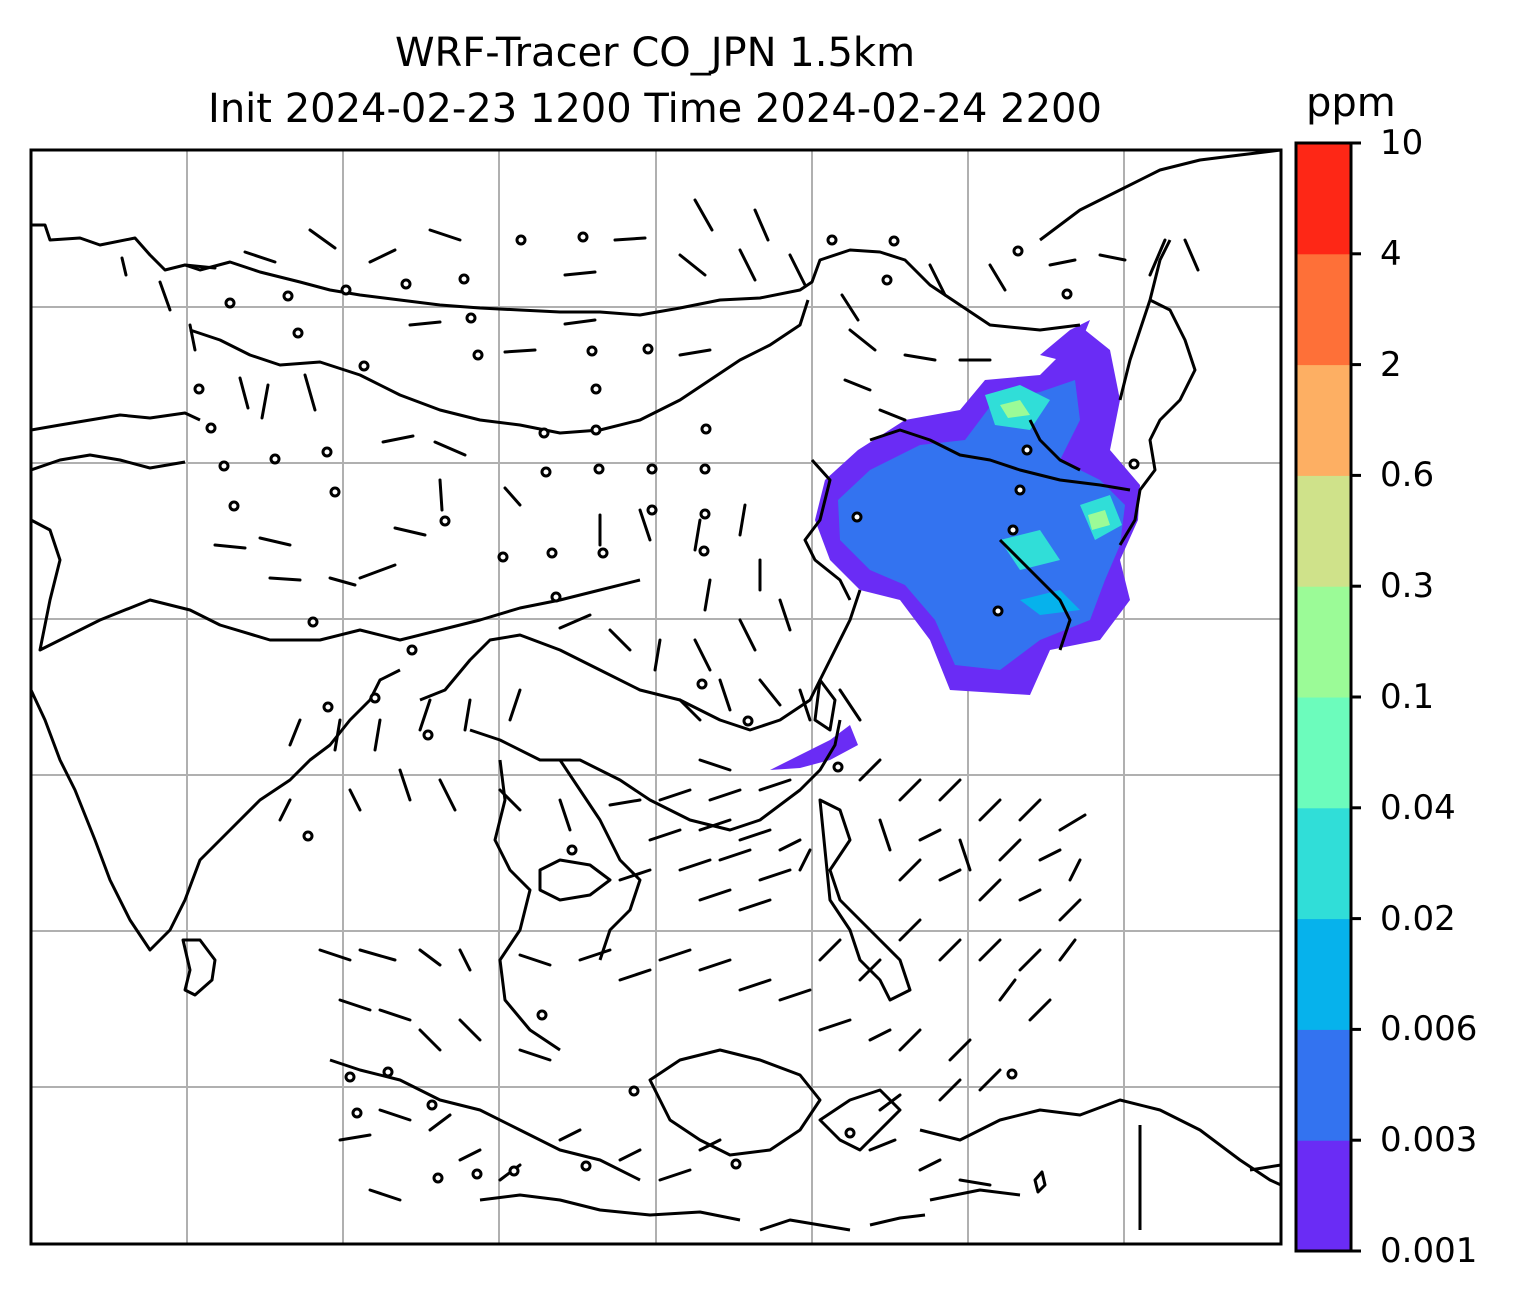 The width and height of the screenshot is (1528, 1306). What do you see at coordinates (1429, 1251) in the screenshot?
I see `colorbar-tick-label: 0.001` at bounding box center [1429, 1251].